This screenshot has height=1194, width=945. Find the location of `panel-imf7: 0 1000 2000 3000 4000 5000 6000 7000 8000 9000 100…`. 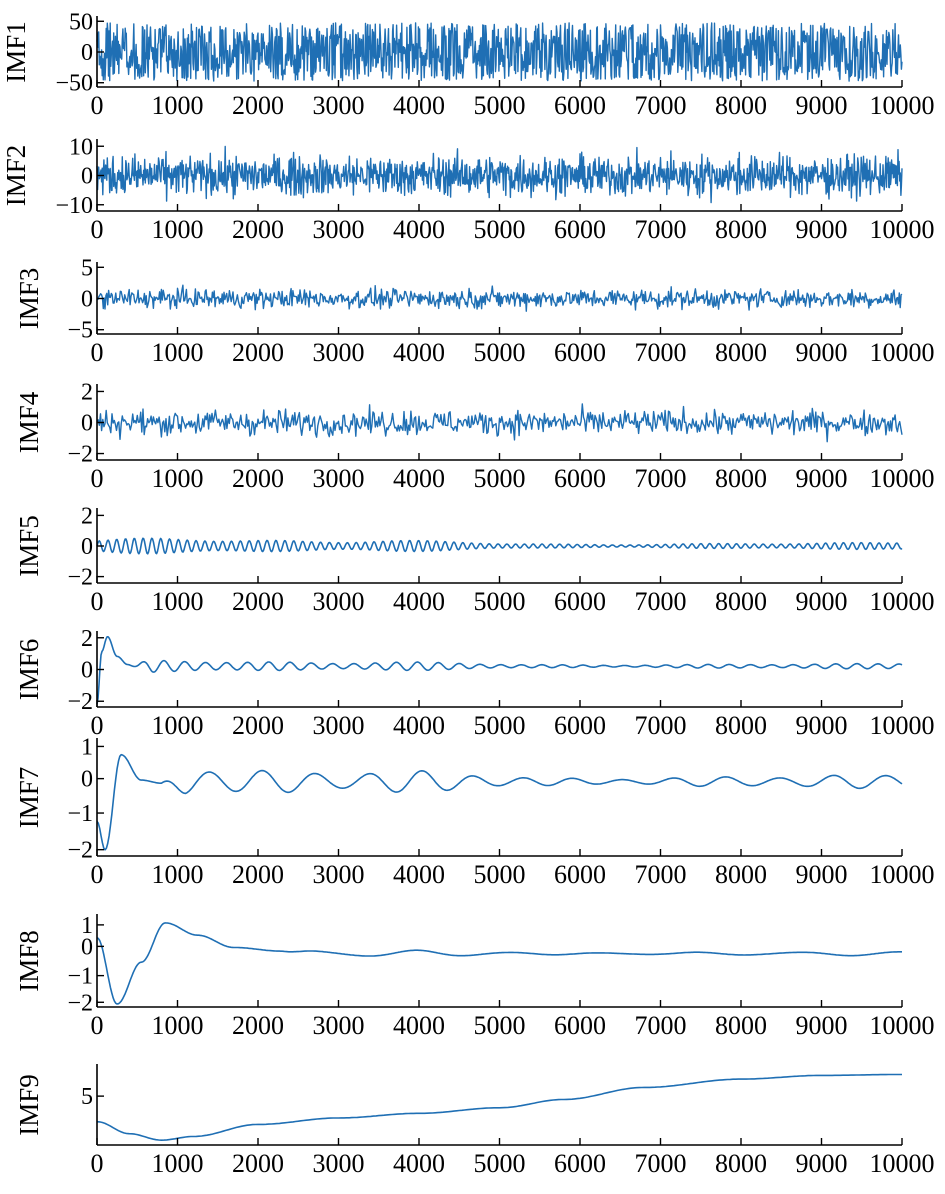

panel-imf7: 0 1000 2000 3000 4000 5000 6000 7000 8000 9000 100… is located at coordinates (474, 811).